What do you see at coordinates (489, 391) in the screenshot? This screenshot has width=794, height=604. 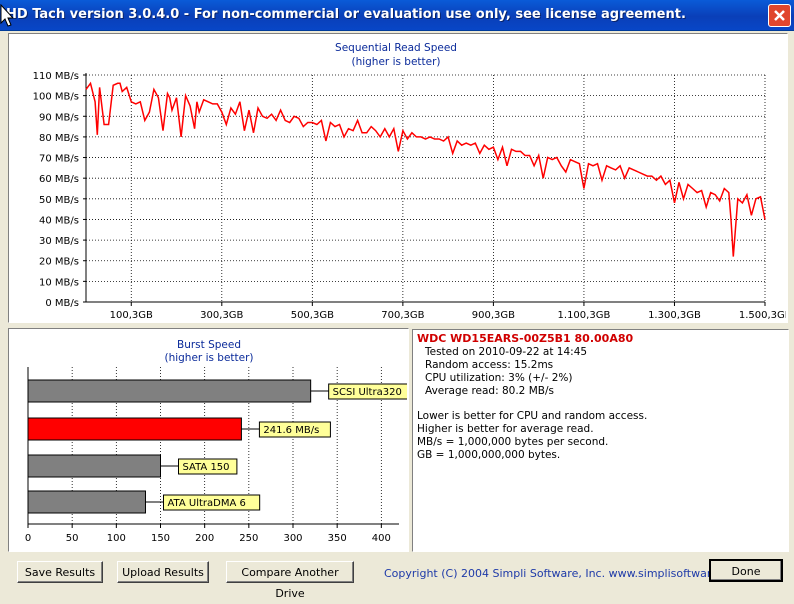 I see `average-read: Average read: 80.2 MB/s` at bounding box center [489, 391].